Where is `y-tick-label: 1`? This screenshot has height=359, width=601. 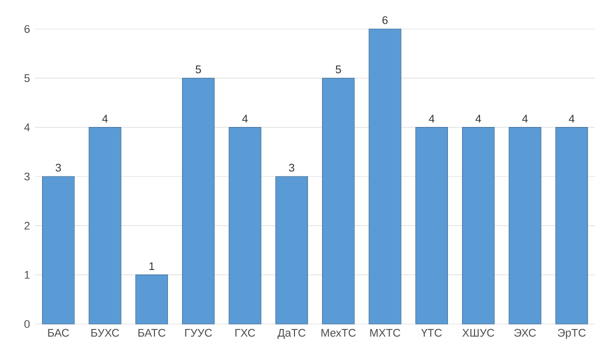
y-tick-label: 1 is located at coordinates (27, 275).